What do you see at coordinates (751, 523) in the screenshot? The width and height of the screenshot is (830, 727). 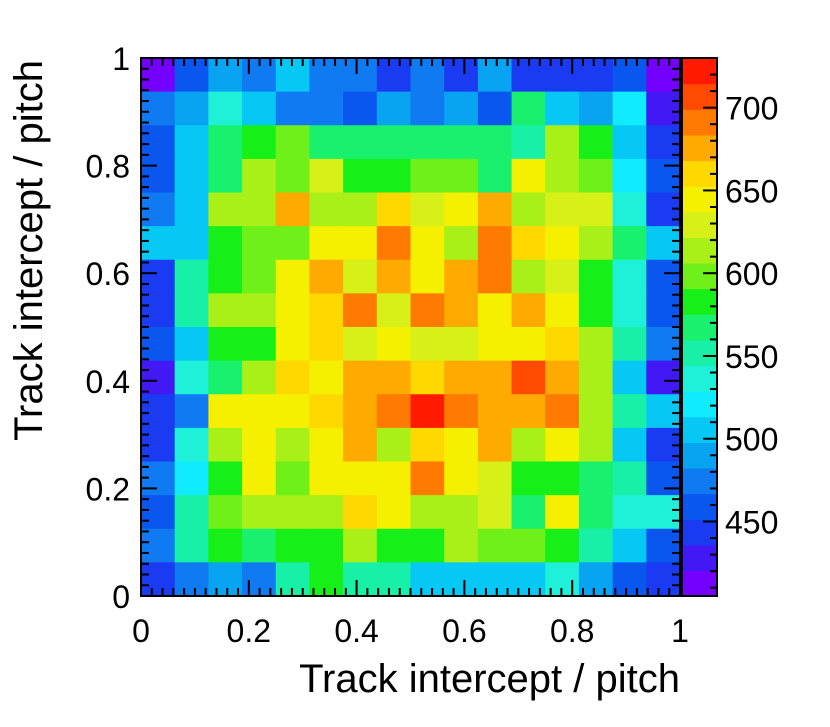 I see `colorbar-tick-label: 450` at bounding box center [751, 523].